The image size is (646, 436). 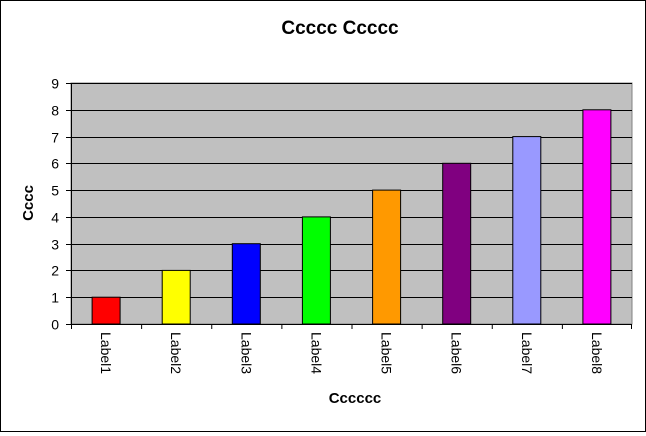 What do you see at coordinates (55, 245) in the screenshot?
I see `y-tick-label: 3` at bounding box center [55, 245].